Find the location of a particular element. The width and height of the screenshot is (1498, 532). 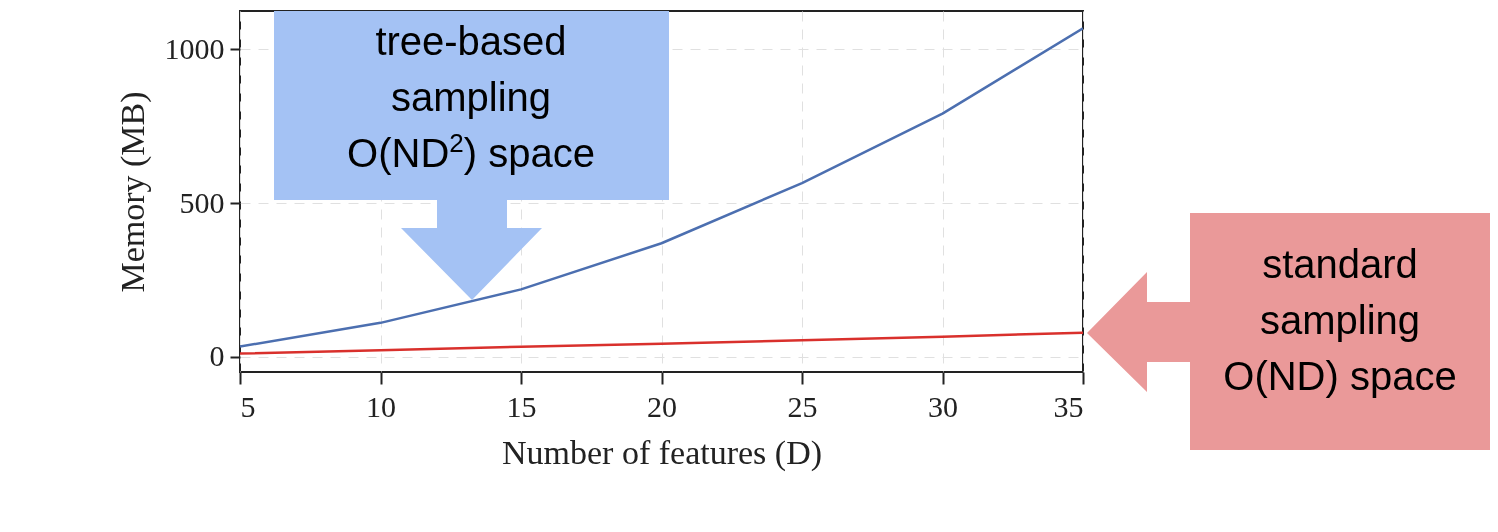

x-tick-label: 10 is located at coordinates (381, 406).